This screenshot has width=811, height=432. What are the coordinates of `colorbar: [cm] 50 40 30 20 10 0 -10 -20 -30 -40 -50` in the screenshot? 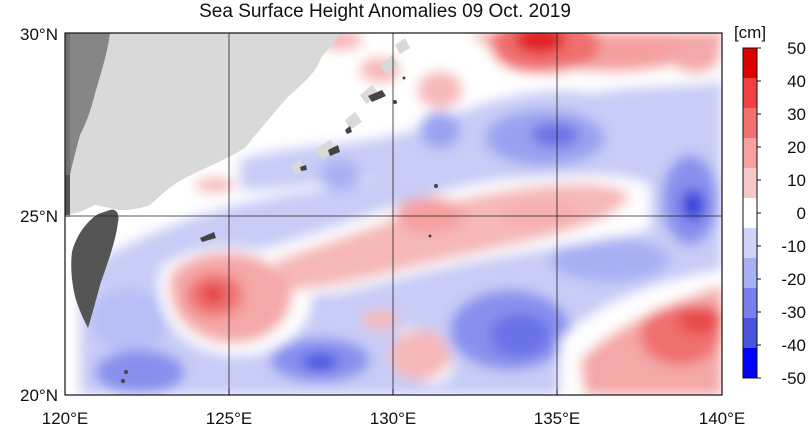 It's located at (770, 205).